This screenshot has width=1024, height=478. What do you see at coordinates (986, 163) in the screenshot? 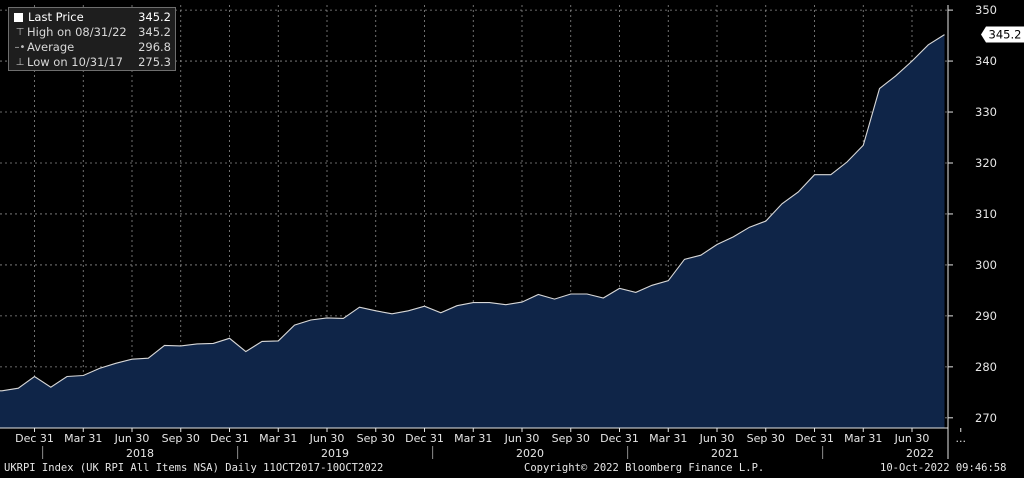
I see `y-tick-label: 320` at bounding box center [986, 163].